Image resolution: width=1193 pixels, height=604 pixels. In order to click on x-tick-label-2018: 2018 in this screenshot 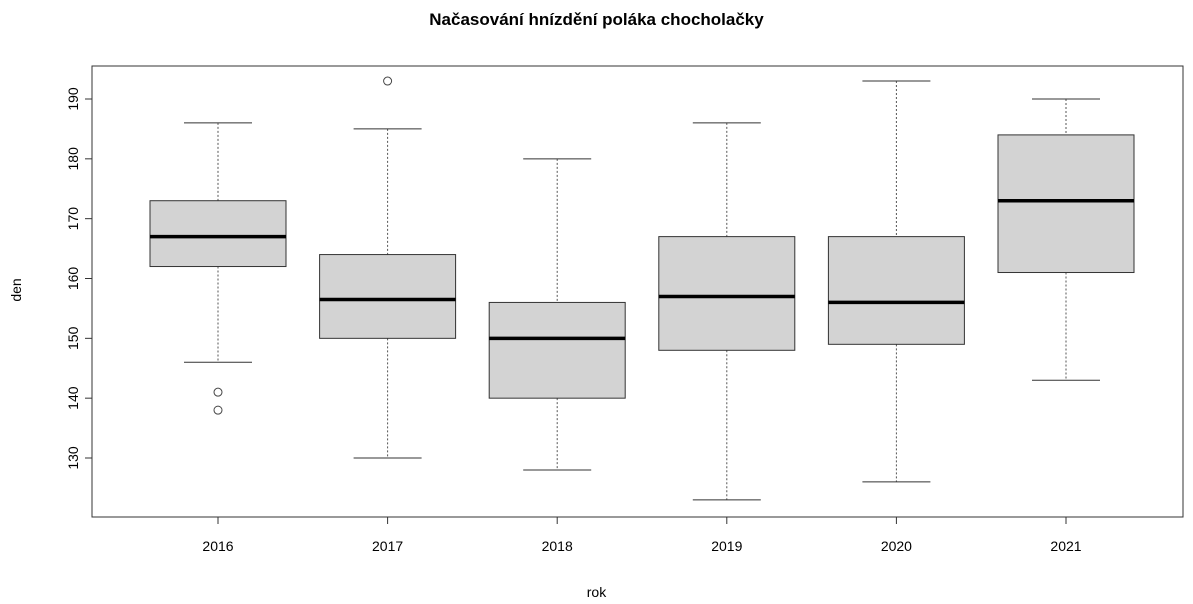, I will do `click(557, 546)`.